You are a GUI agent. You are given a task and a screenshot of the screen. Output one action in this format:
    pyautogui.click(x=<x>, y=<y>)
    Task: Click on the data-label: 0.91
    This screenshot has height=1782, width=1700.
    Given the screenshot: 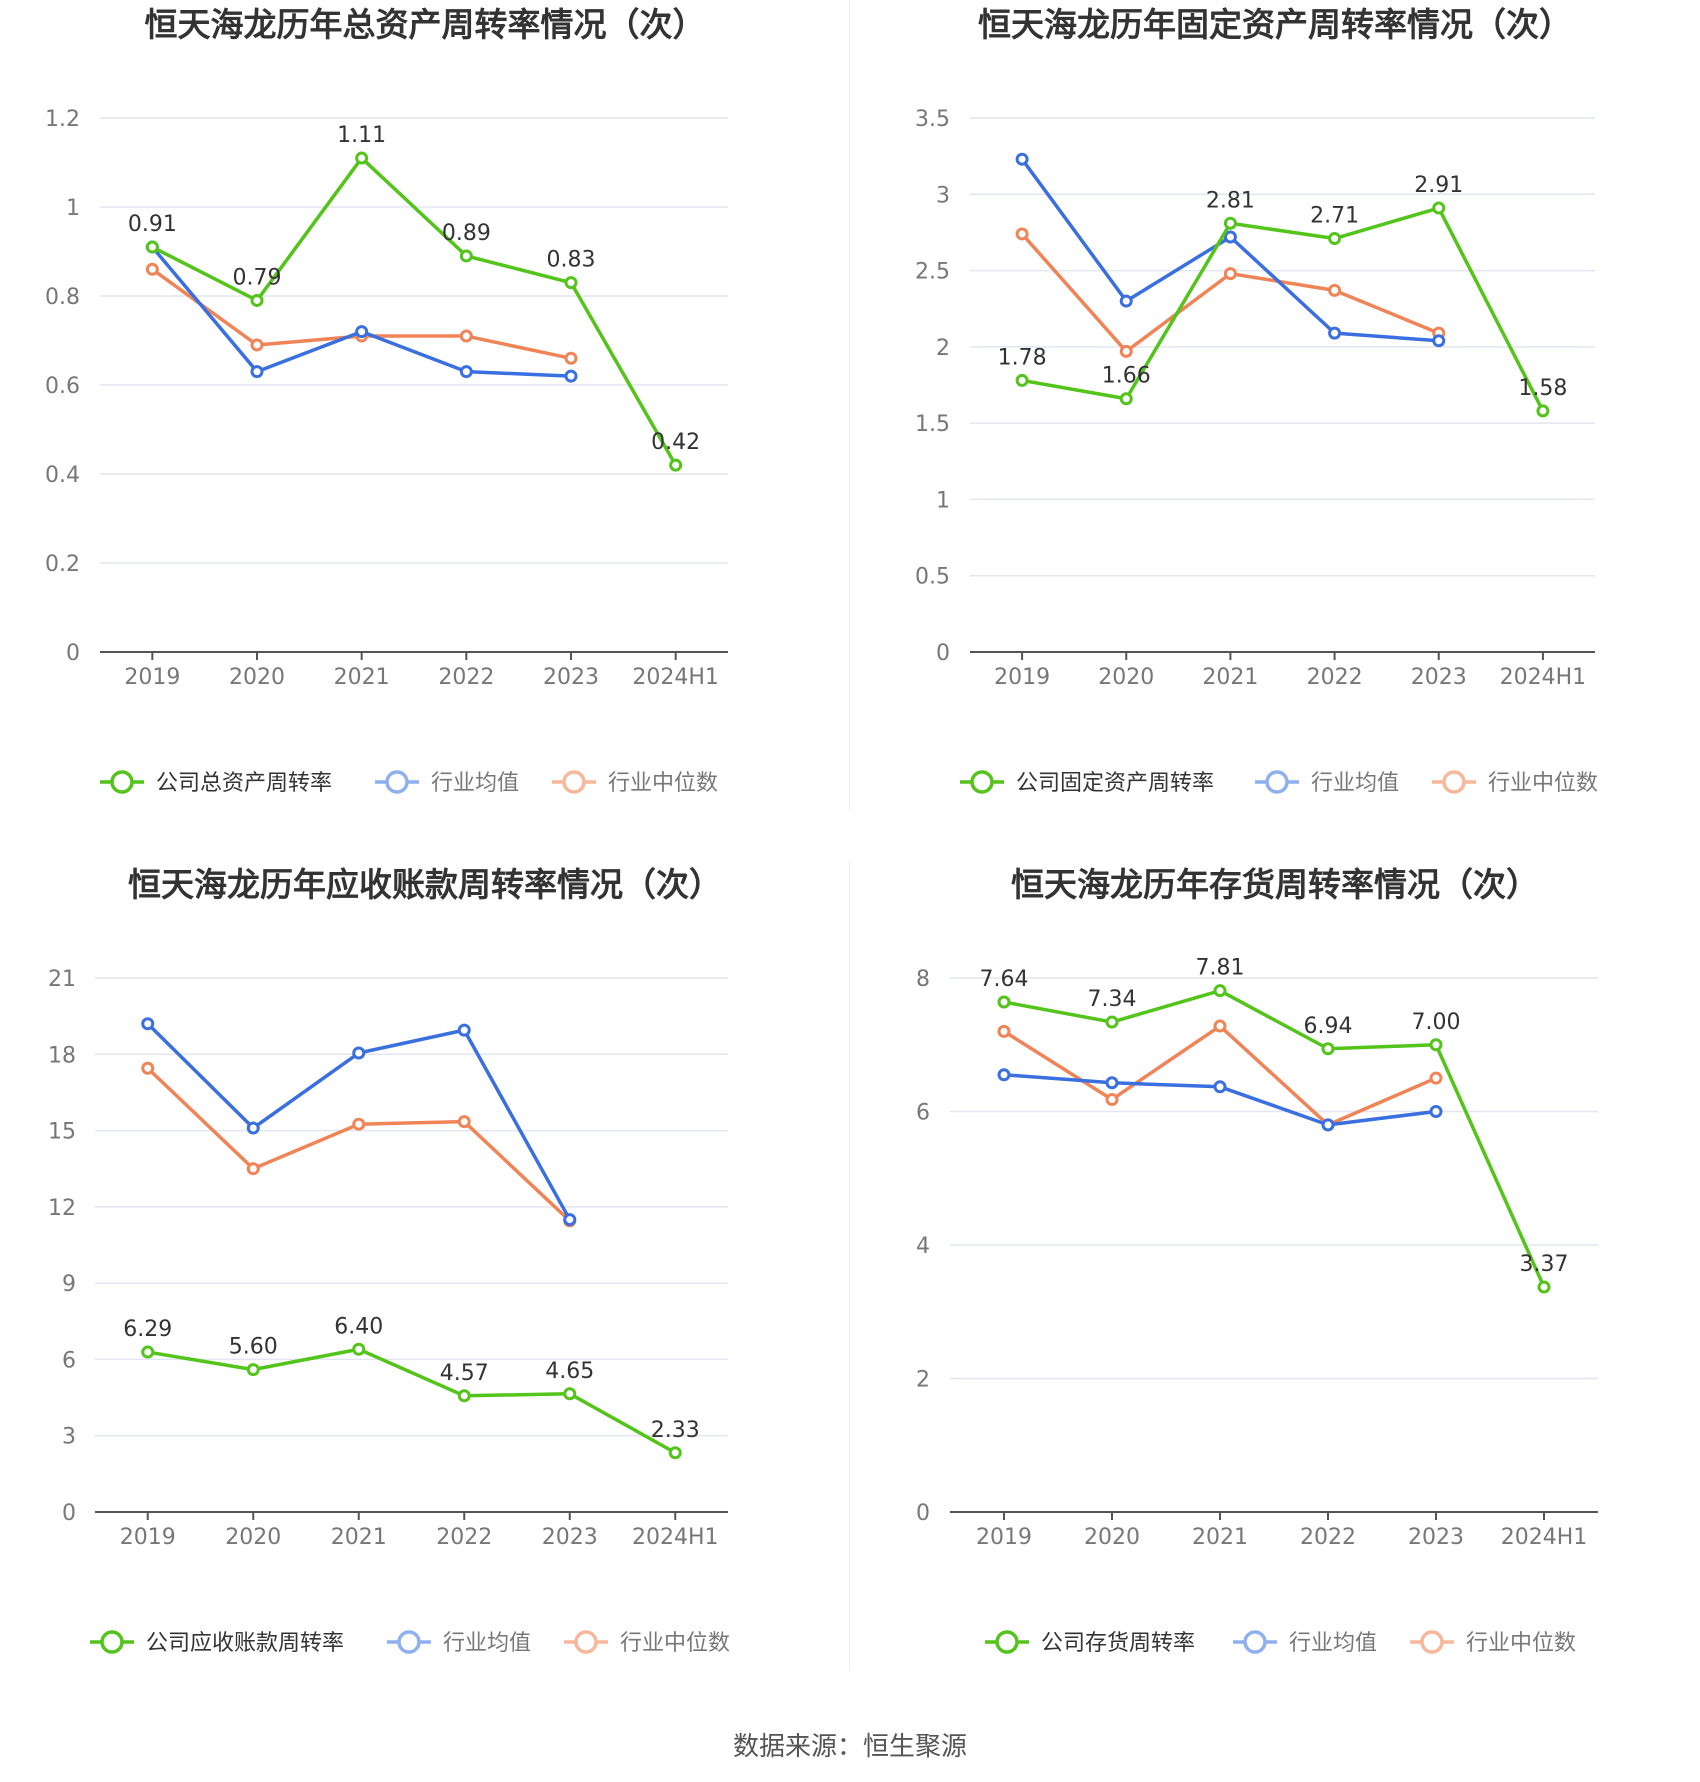 What is the action you would take?
    pyautogui.click(x=152, y=224)
    